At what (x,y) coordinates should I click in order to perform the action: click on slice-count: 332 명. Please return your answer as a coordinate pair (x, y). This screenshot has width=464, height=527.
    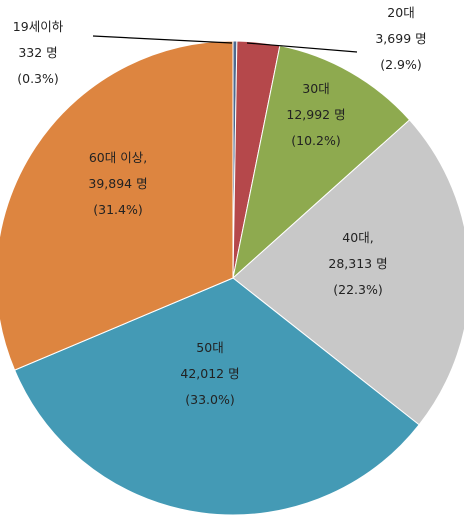
    Looking at the image, I should click on (37, 52).